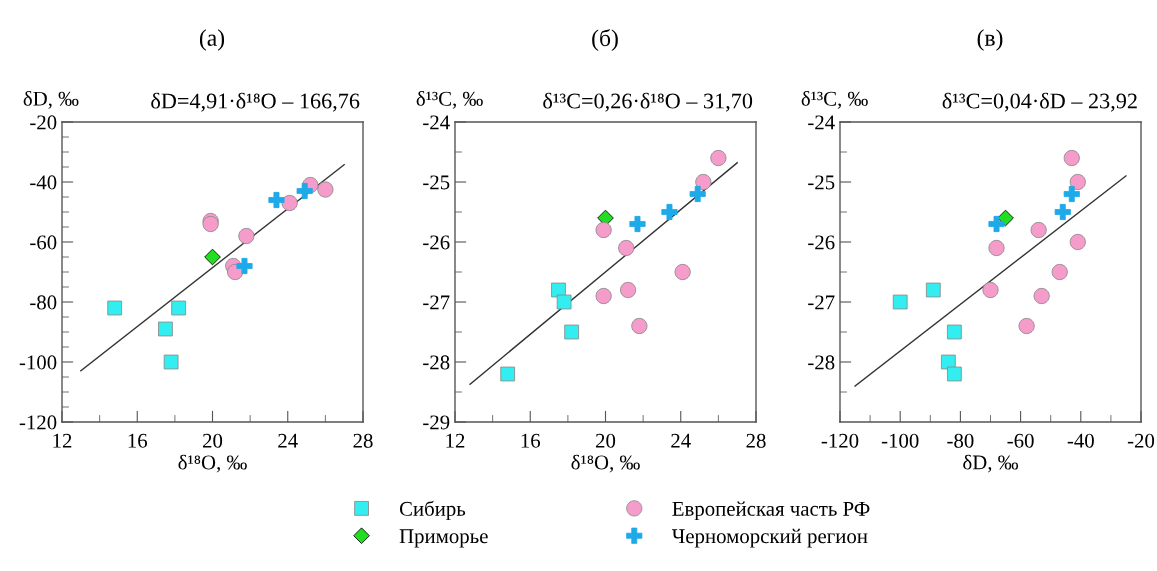 This screenshot has width=1157, height=571. Describe the element at coordinates (769, 538) in the screenshot. I see `legend-label: Черноморский регион` at that location.